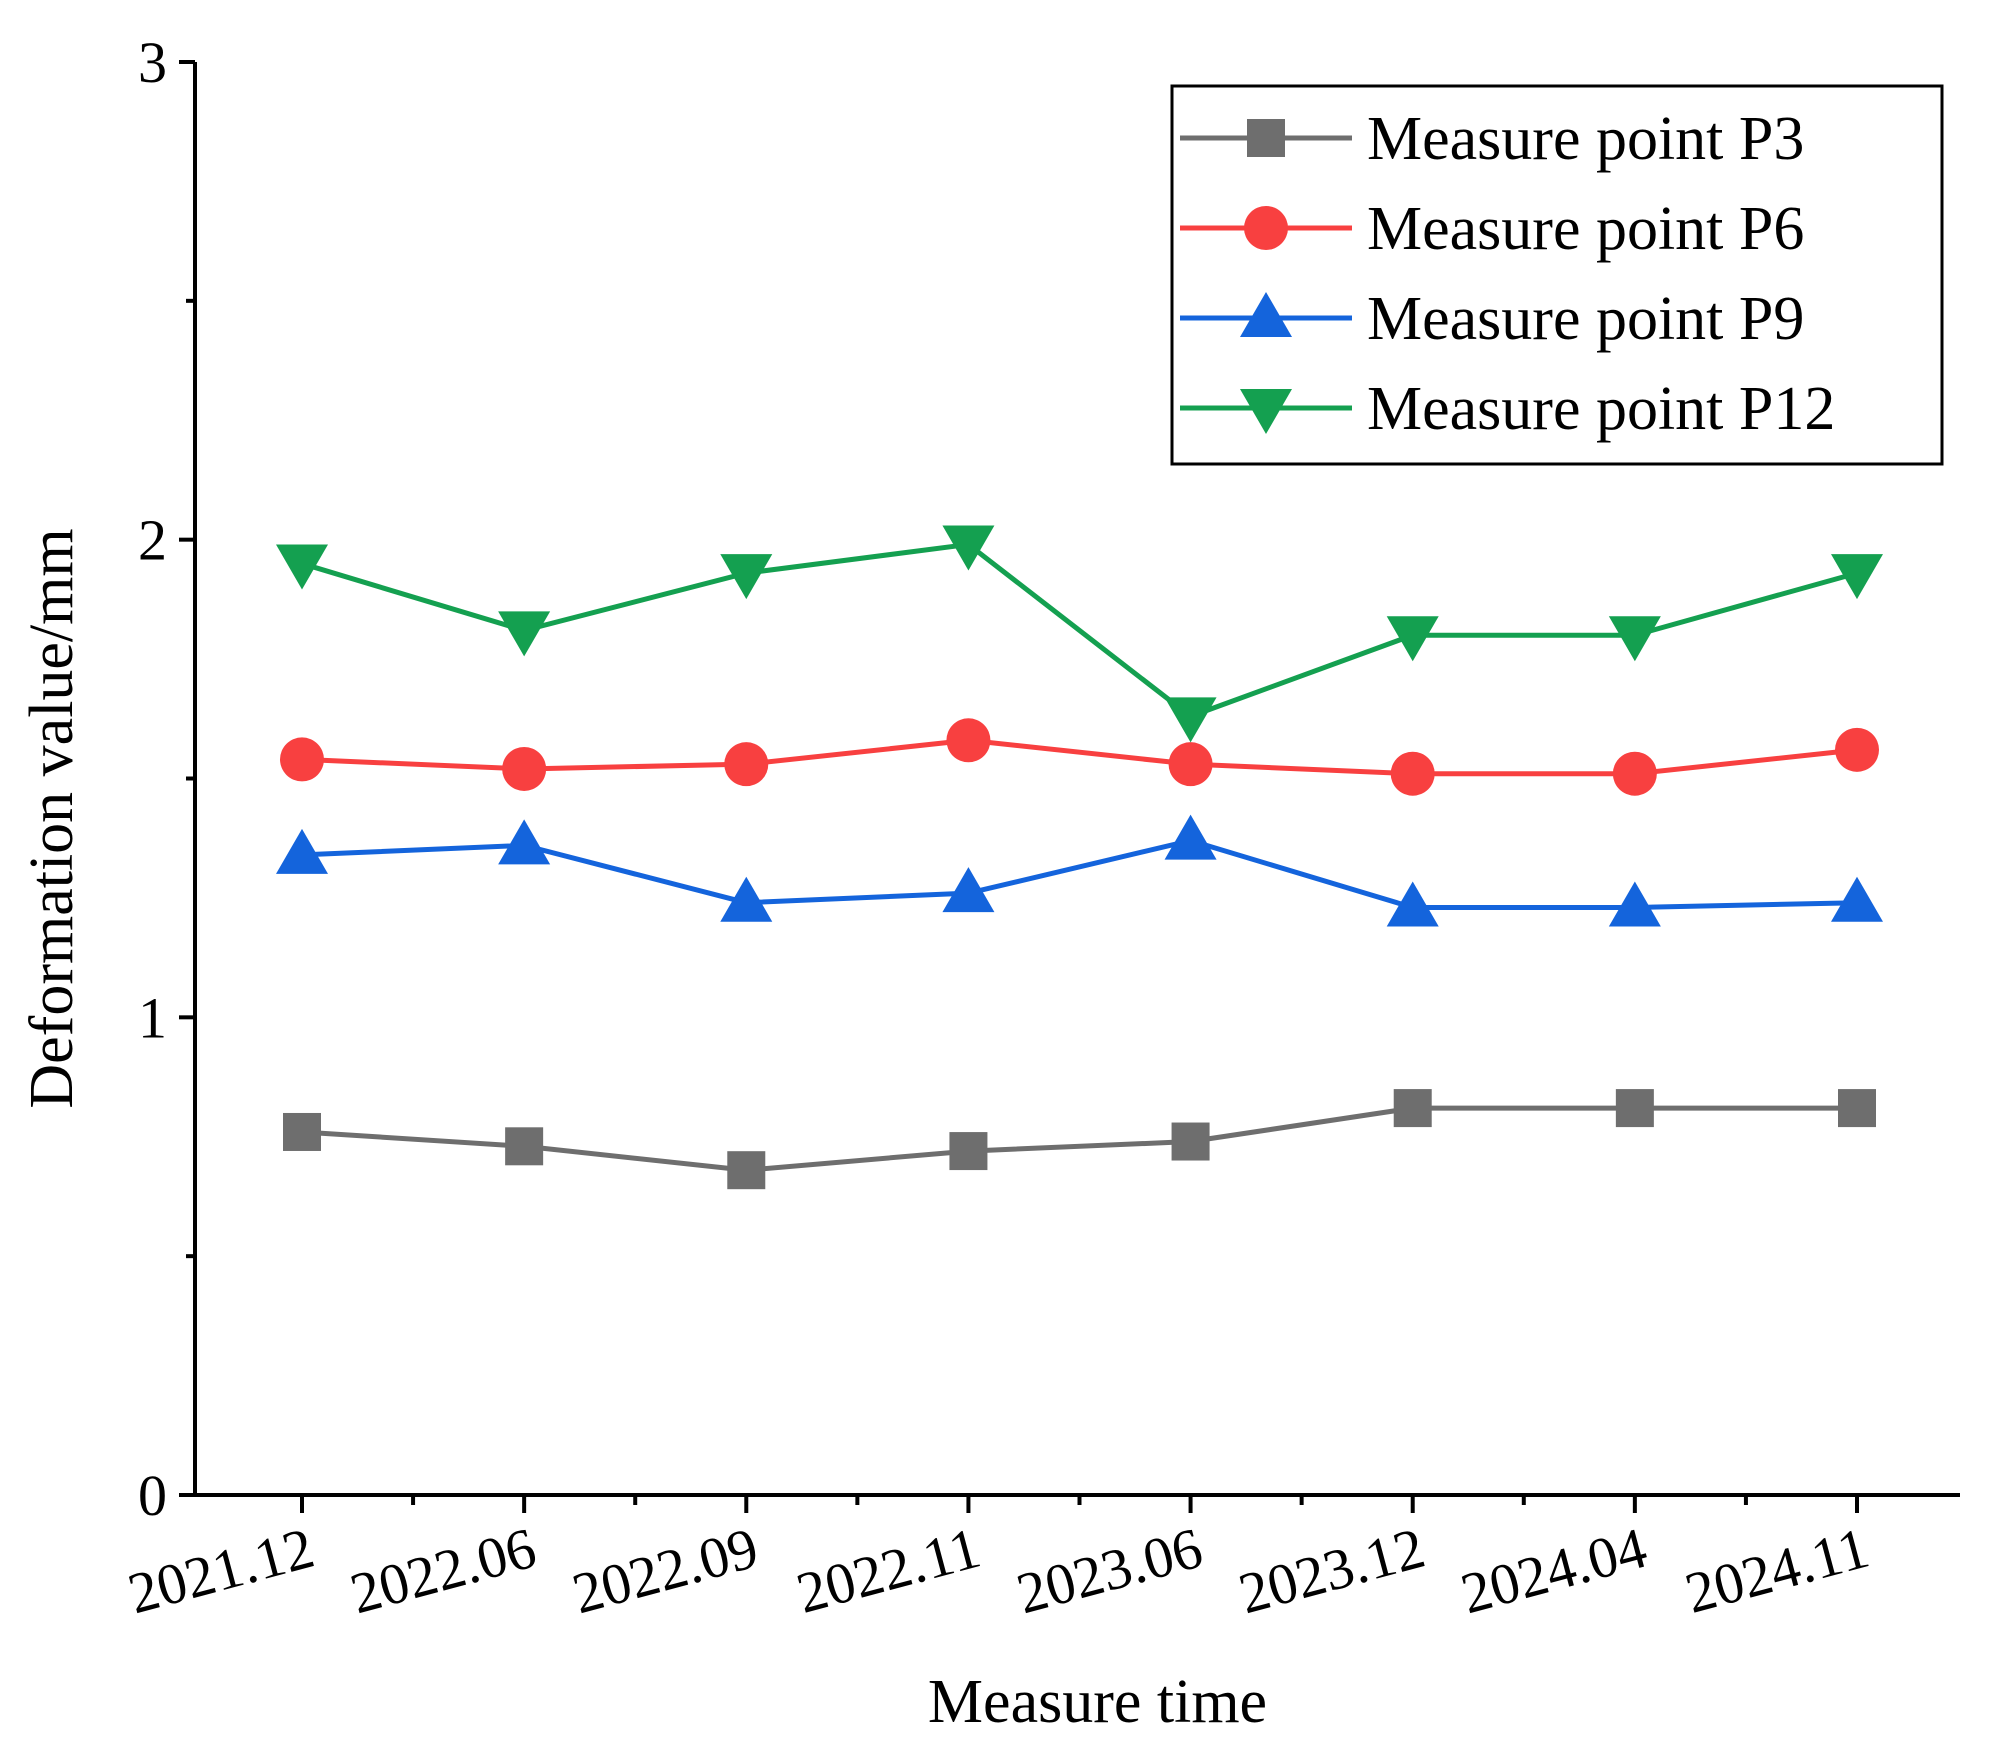  Describe the element at coordinates (152, 62) in the screenshot. I see `y-tick-label: 3` at that location.